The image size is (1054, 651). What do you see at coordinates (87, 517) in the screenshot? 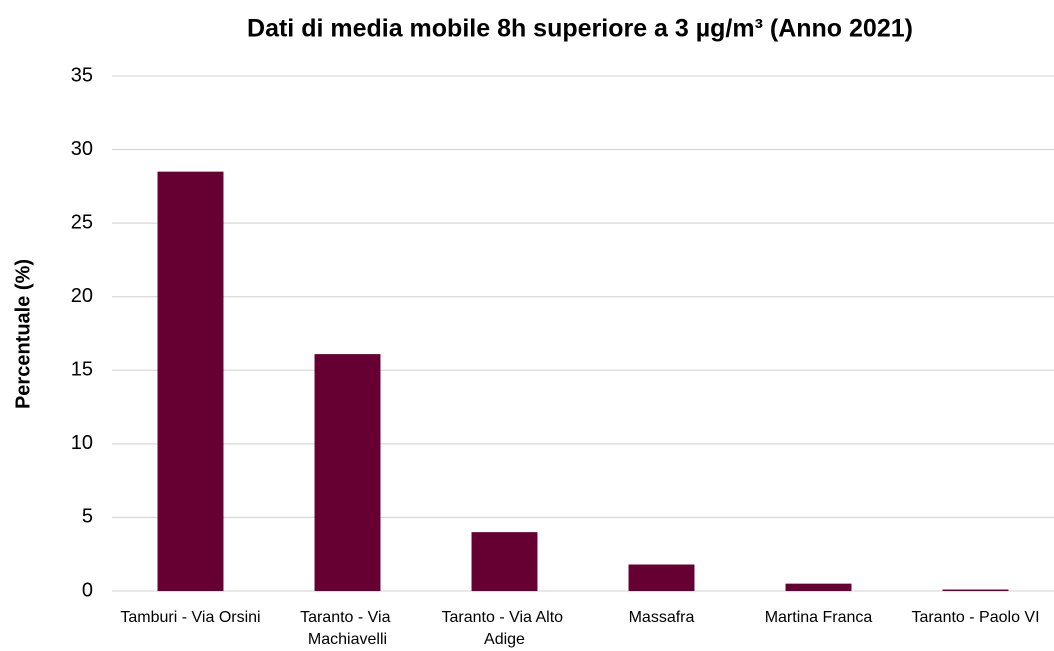
I see `y-tick-label: 5` at bounding box center [87, 517].